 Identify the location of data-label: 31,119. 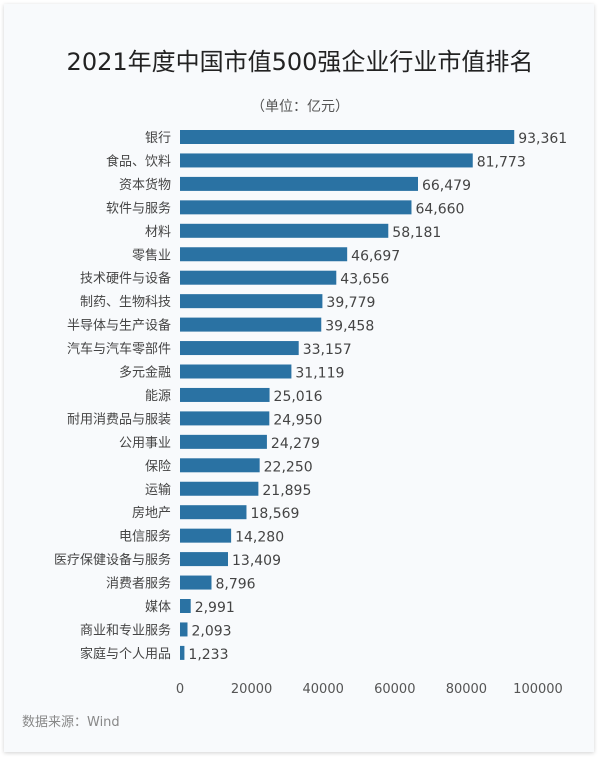
(319, 374).